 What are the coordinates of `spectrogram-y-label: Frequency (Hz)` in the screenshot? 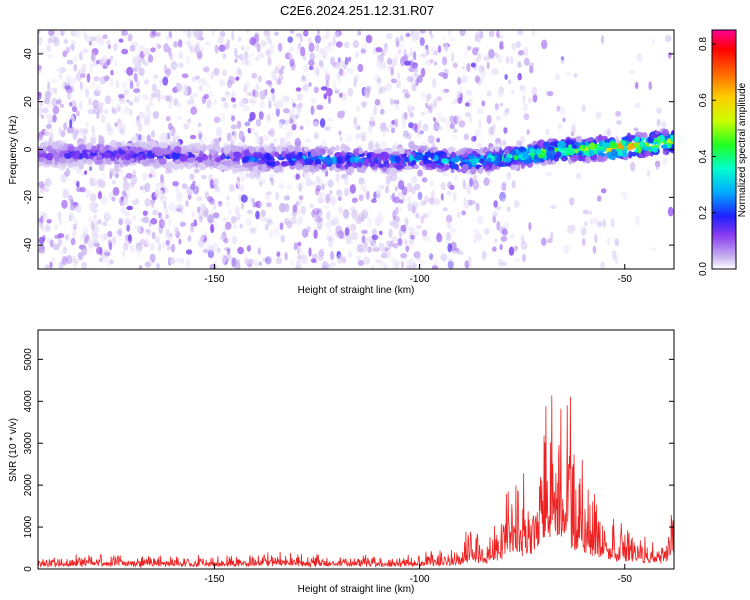 It's located at (13, 150).